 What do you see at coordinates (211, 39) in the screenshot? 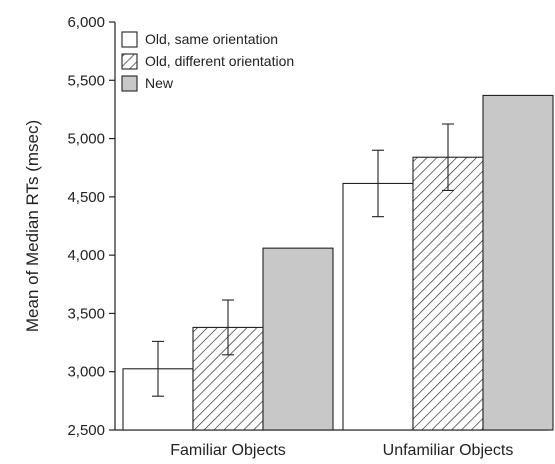
I see `legend-label: Old, same orientation` at bounding box center [211, 39].